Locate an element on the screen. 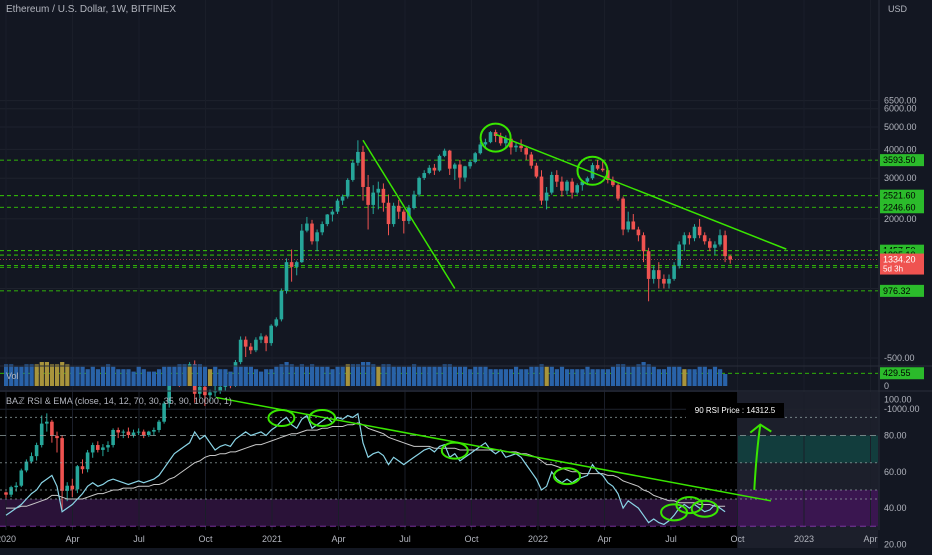 This screenshot has height=555, width=932. rsi-axis-label: 40.00 is located at coordinates (895, 508).